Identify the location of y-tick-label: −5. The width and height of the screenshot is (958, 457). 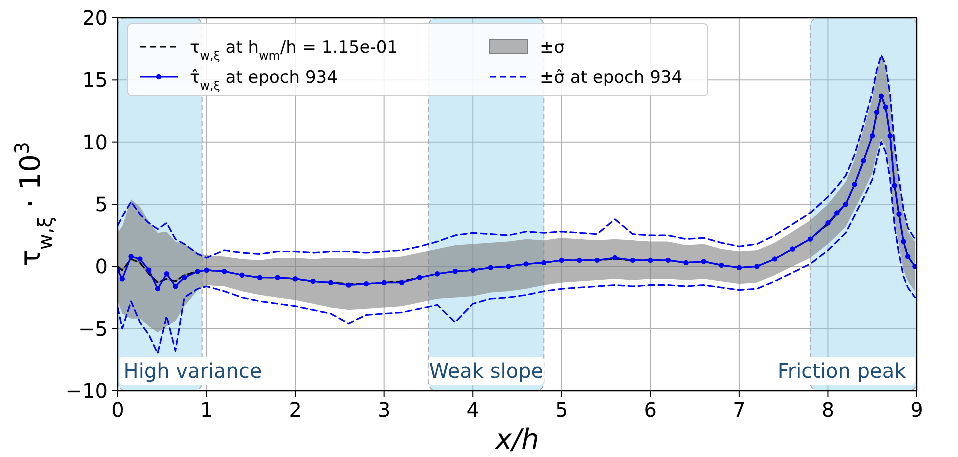
(93, 328).